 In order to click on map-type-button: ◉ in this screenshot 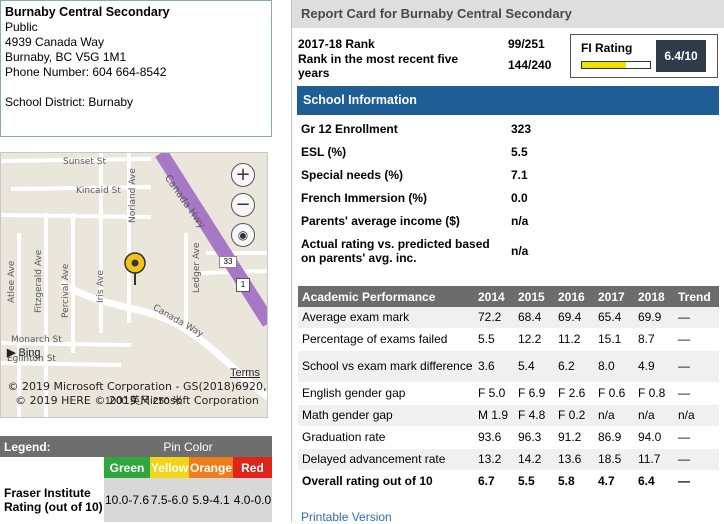, I will do `click(243, 235)`.